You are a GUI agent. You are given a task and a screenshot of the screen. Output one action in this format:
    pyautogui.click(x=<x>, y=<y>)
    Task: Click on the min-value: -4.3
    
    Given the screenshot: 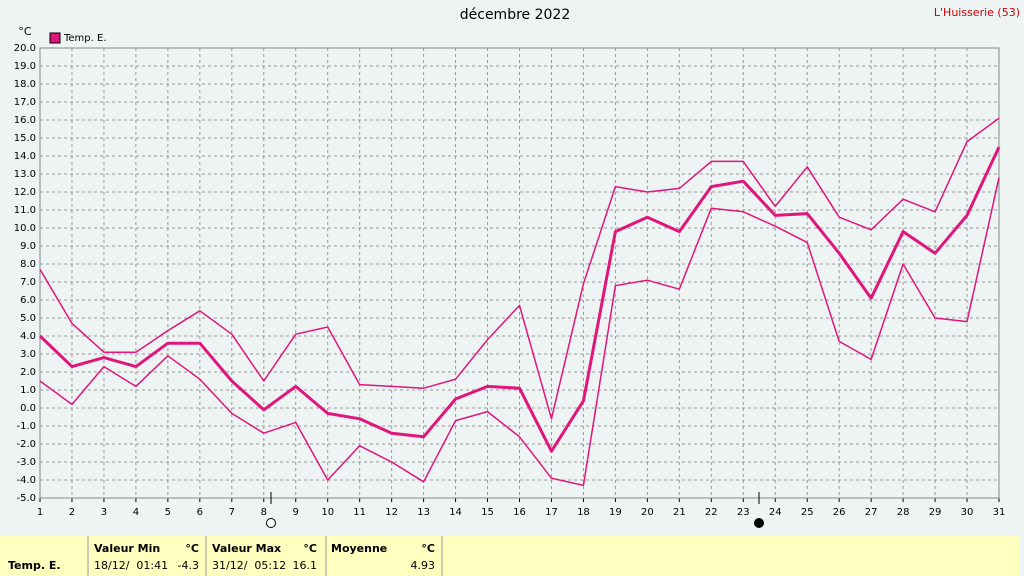 What is the action you would take?
    pyautogui.click(x=188, y=565)
    